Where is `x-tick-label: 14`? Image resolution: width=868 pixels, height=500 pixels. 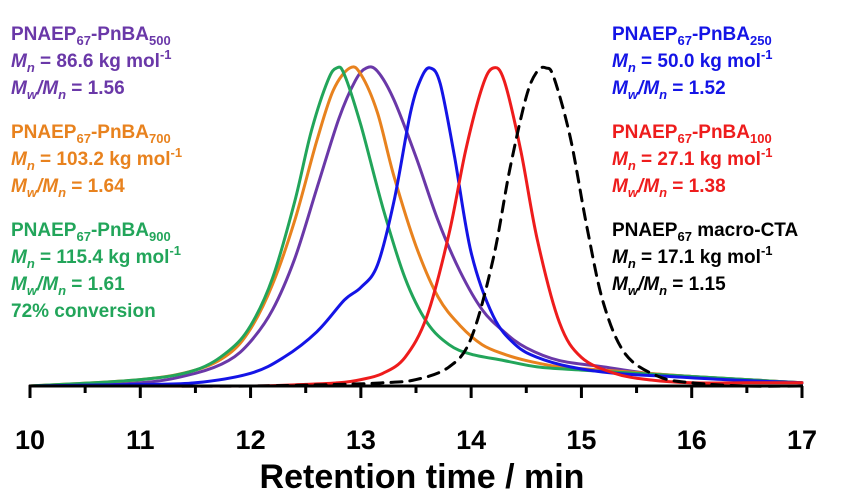 x-tick-label: 14 is located at coordinates (471, 440).